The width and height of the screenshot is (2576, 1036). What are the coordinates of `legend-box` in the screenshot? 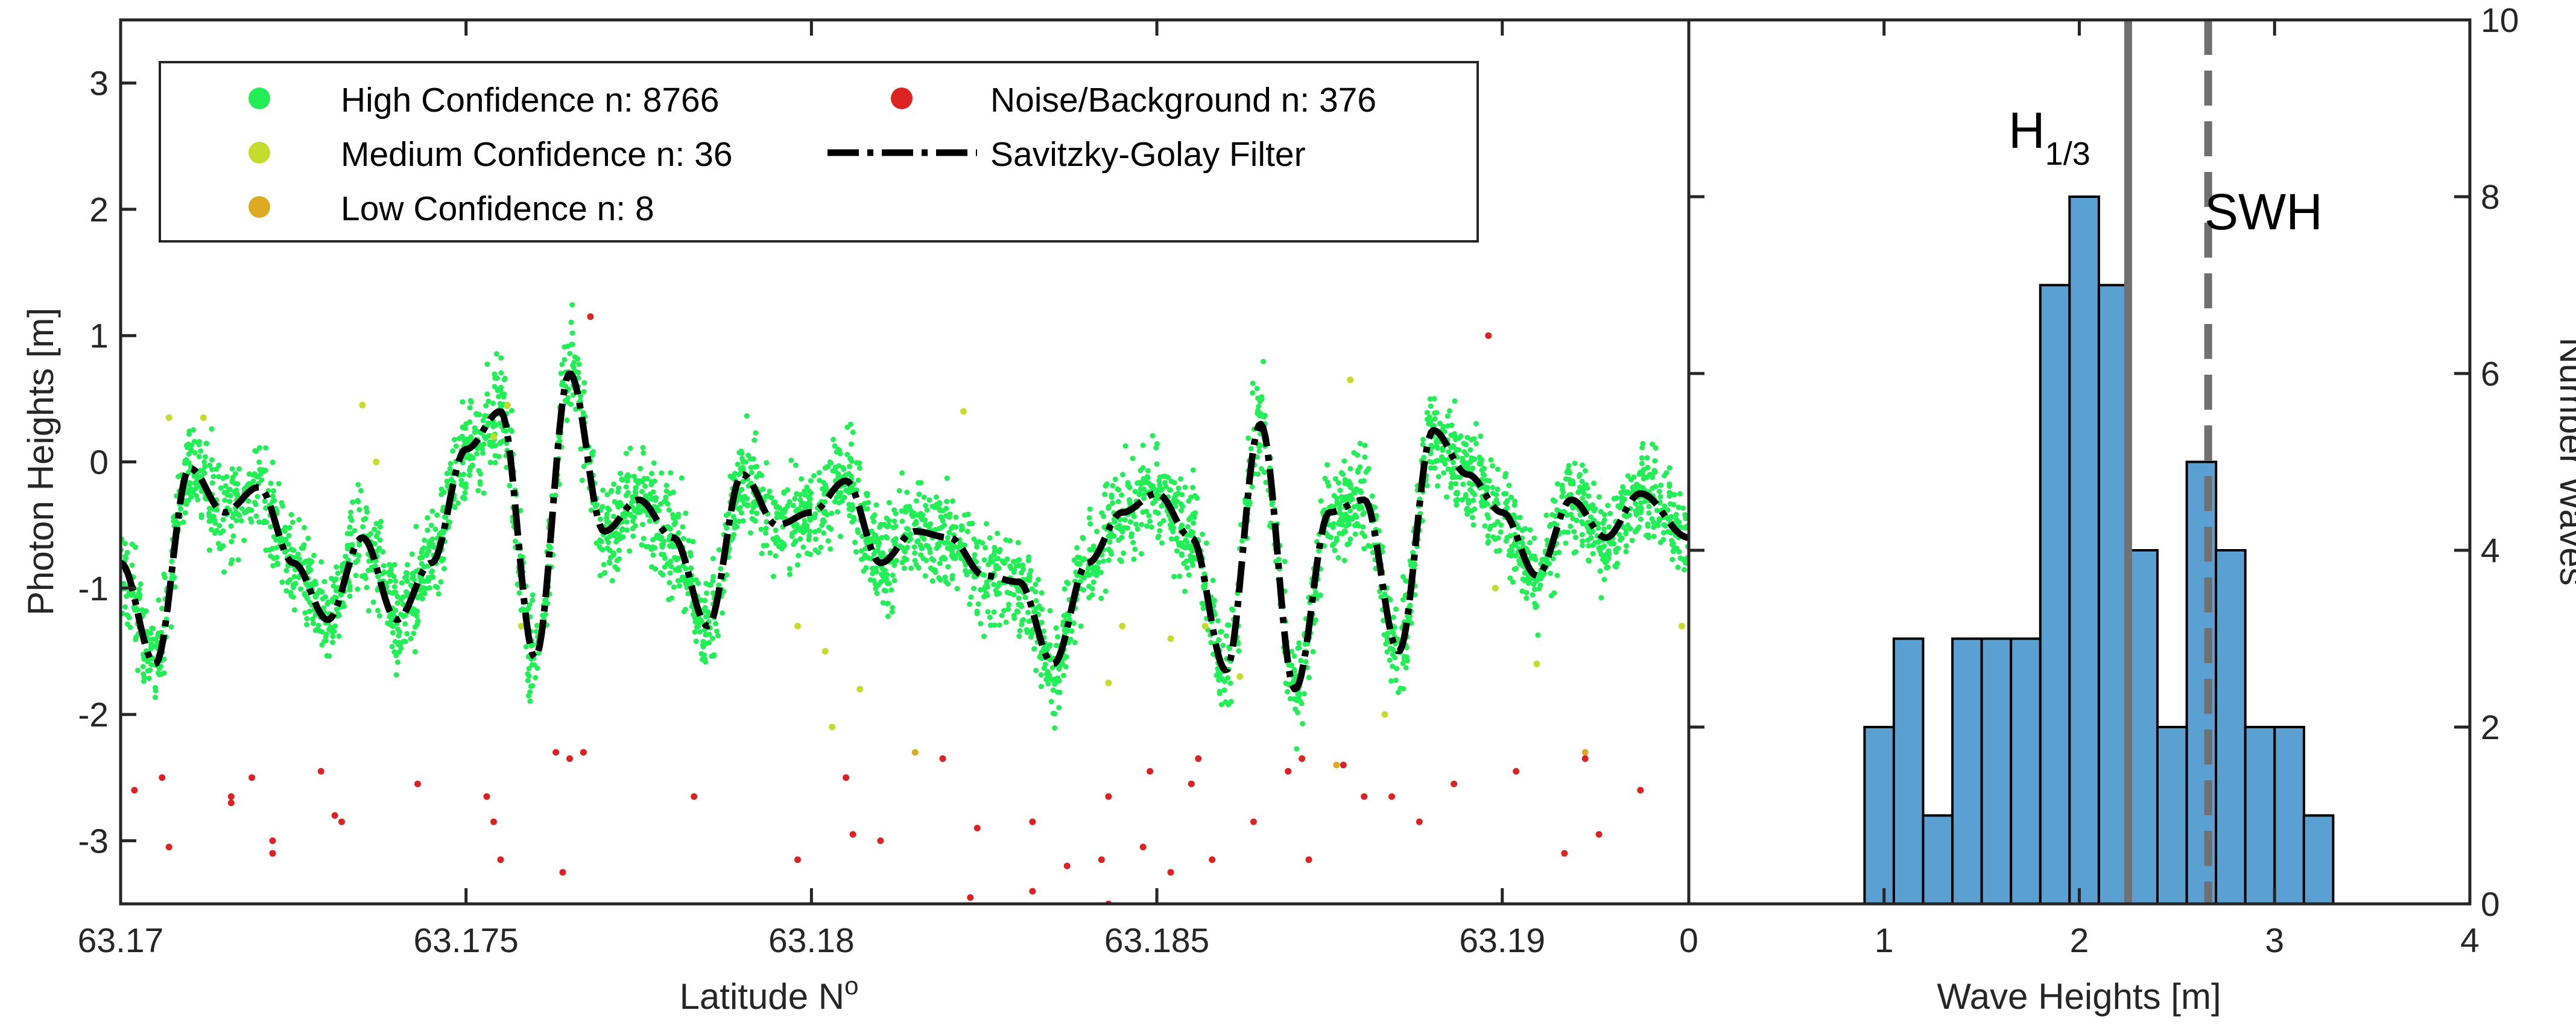 It's located at (819, 152).